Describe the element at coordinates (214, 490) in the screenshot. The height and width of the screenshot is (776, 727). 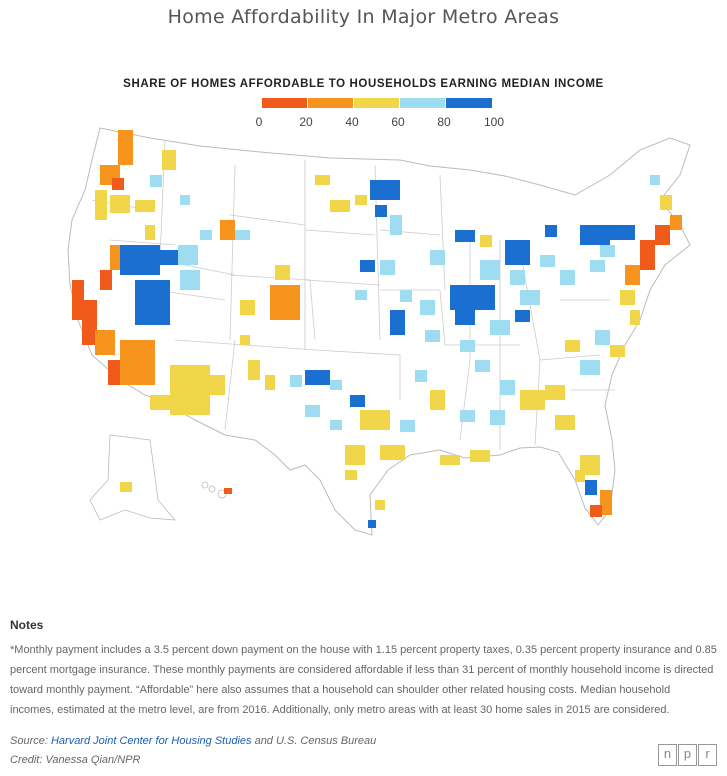
I see `hawaii-outline` at that location.